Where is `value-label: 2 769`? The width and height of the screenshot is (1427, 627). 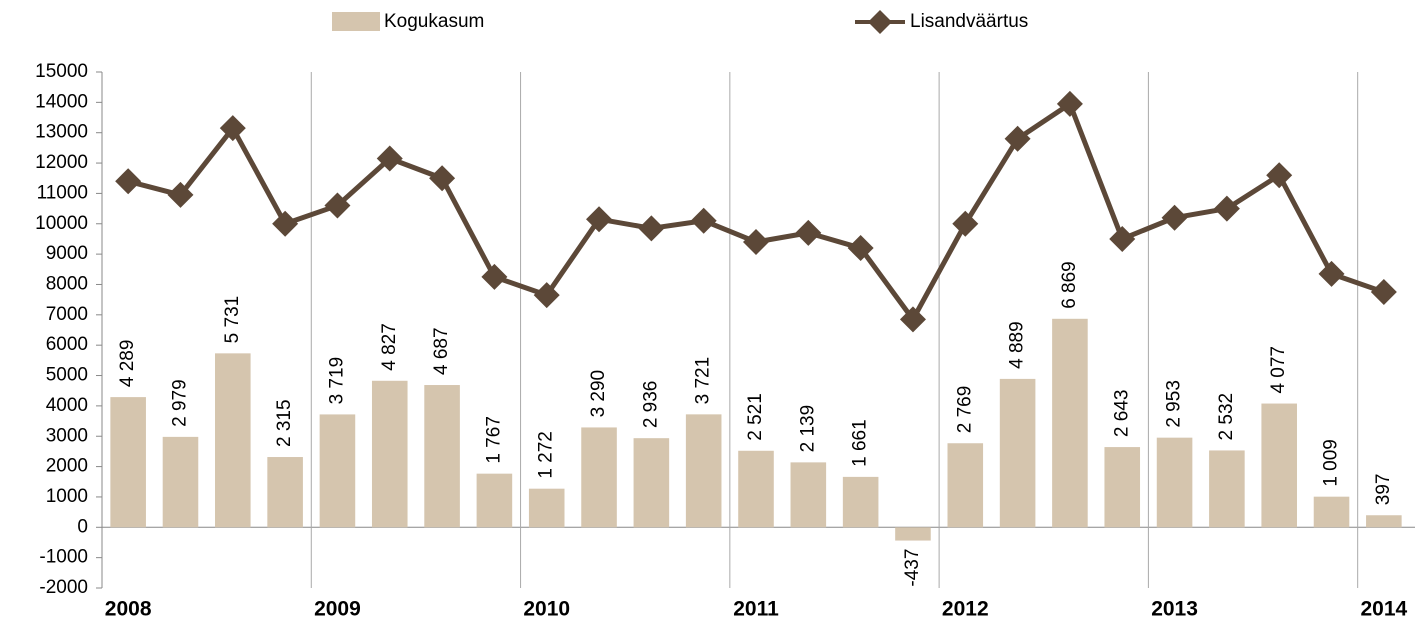 value-label: 2 769 is located at coordinates (964, 410).